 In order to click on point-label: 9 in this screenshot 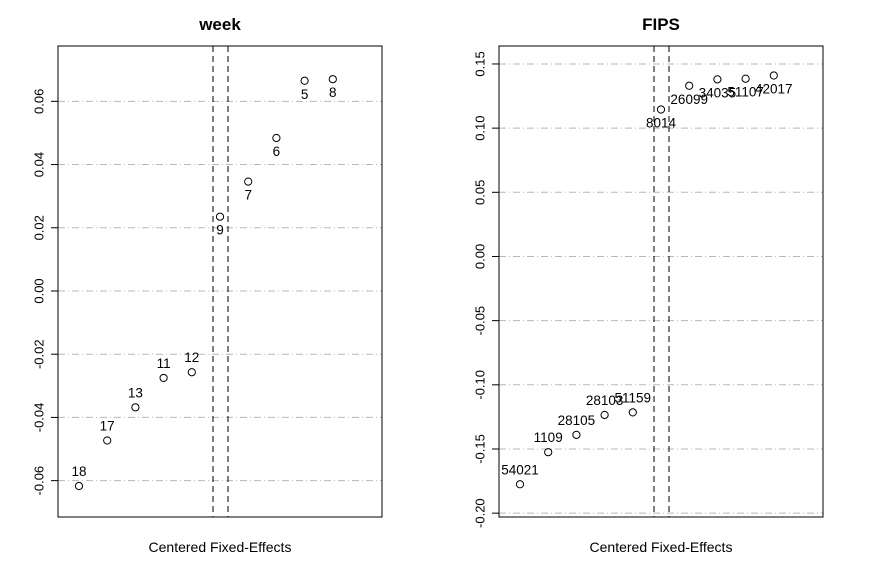, I will do `click(220, 230)`.